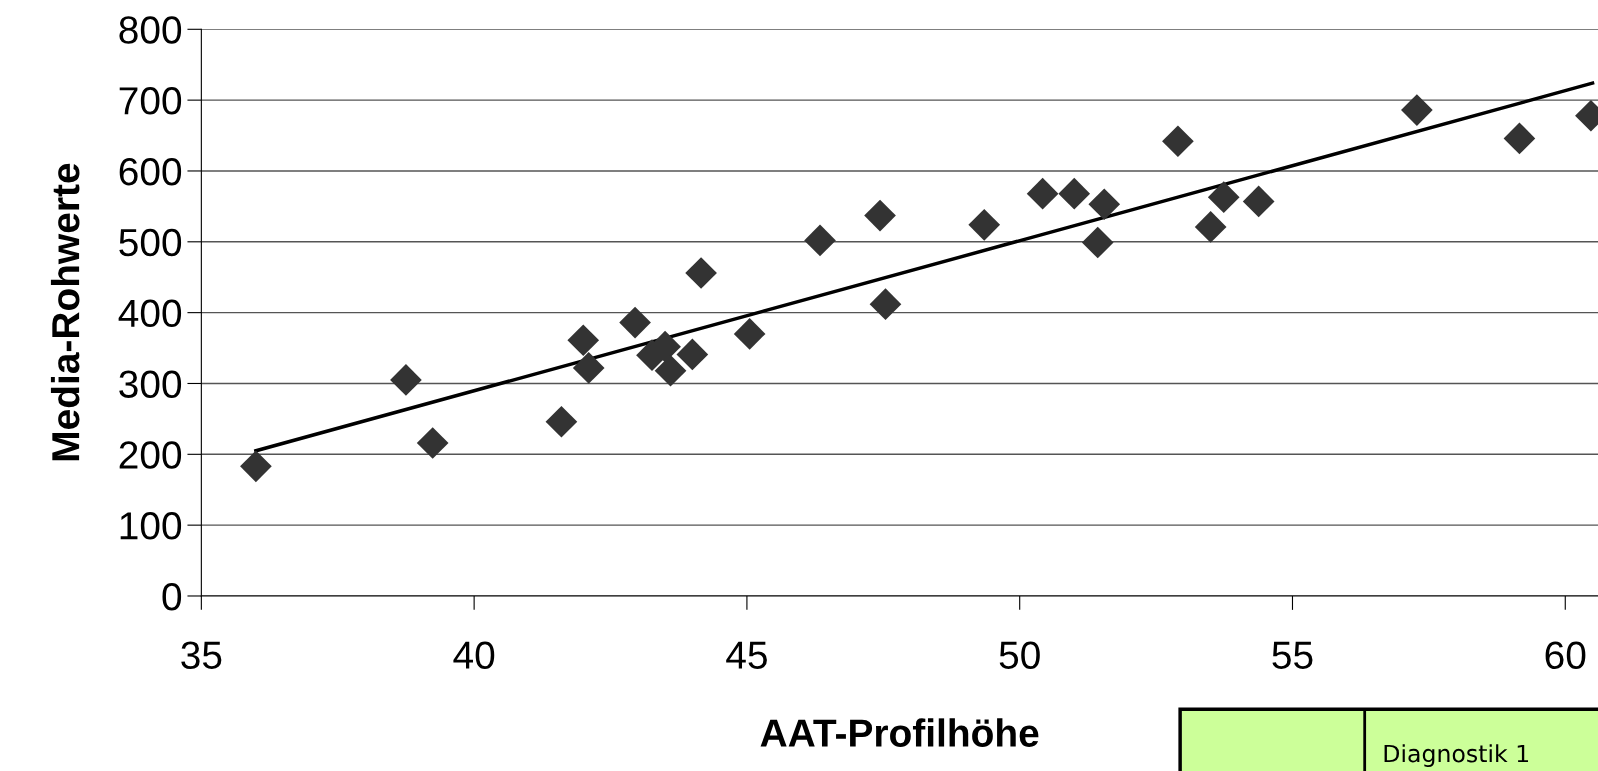  Describe the element at coordinates (150, 171) in the screenshot. I see `y-tick-label: 600` at that location.